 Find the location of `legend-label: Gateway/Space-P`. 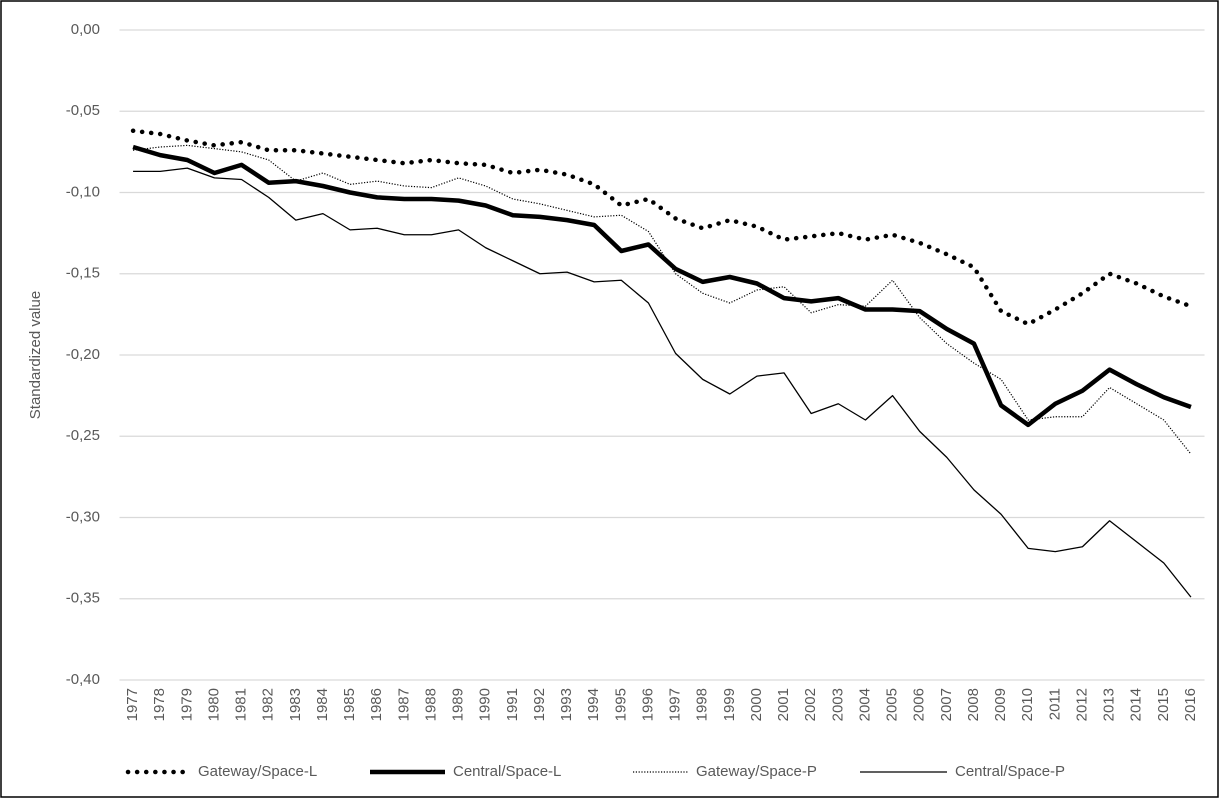

legend-label: Gateway/Space-P is located at coordinates (756, 771).